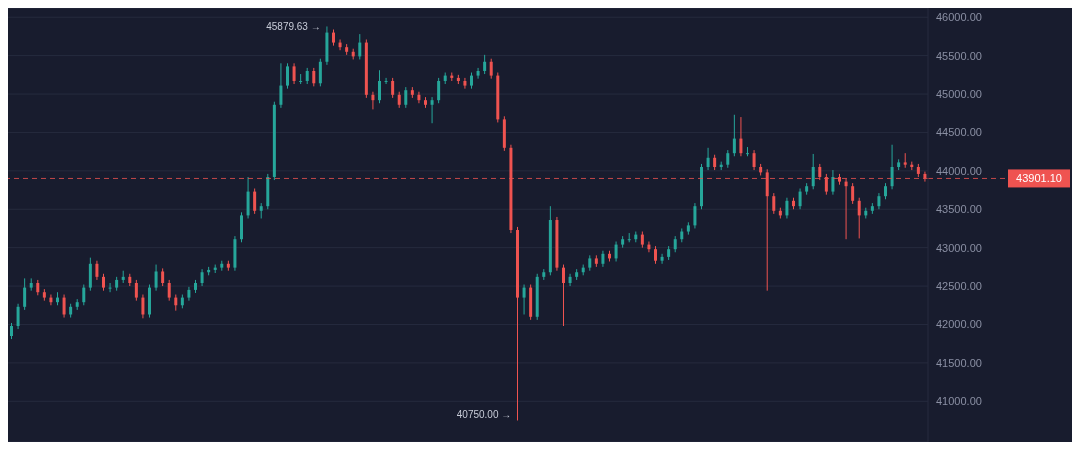 Image resolution: width=1080 pixels, height=450 pixels. I want to click on ref-line-label: 43901.10, so click(1039, 178).